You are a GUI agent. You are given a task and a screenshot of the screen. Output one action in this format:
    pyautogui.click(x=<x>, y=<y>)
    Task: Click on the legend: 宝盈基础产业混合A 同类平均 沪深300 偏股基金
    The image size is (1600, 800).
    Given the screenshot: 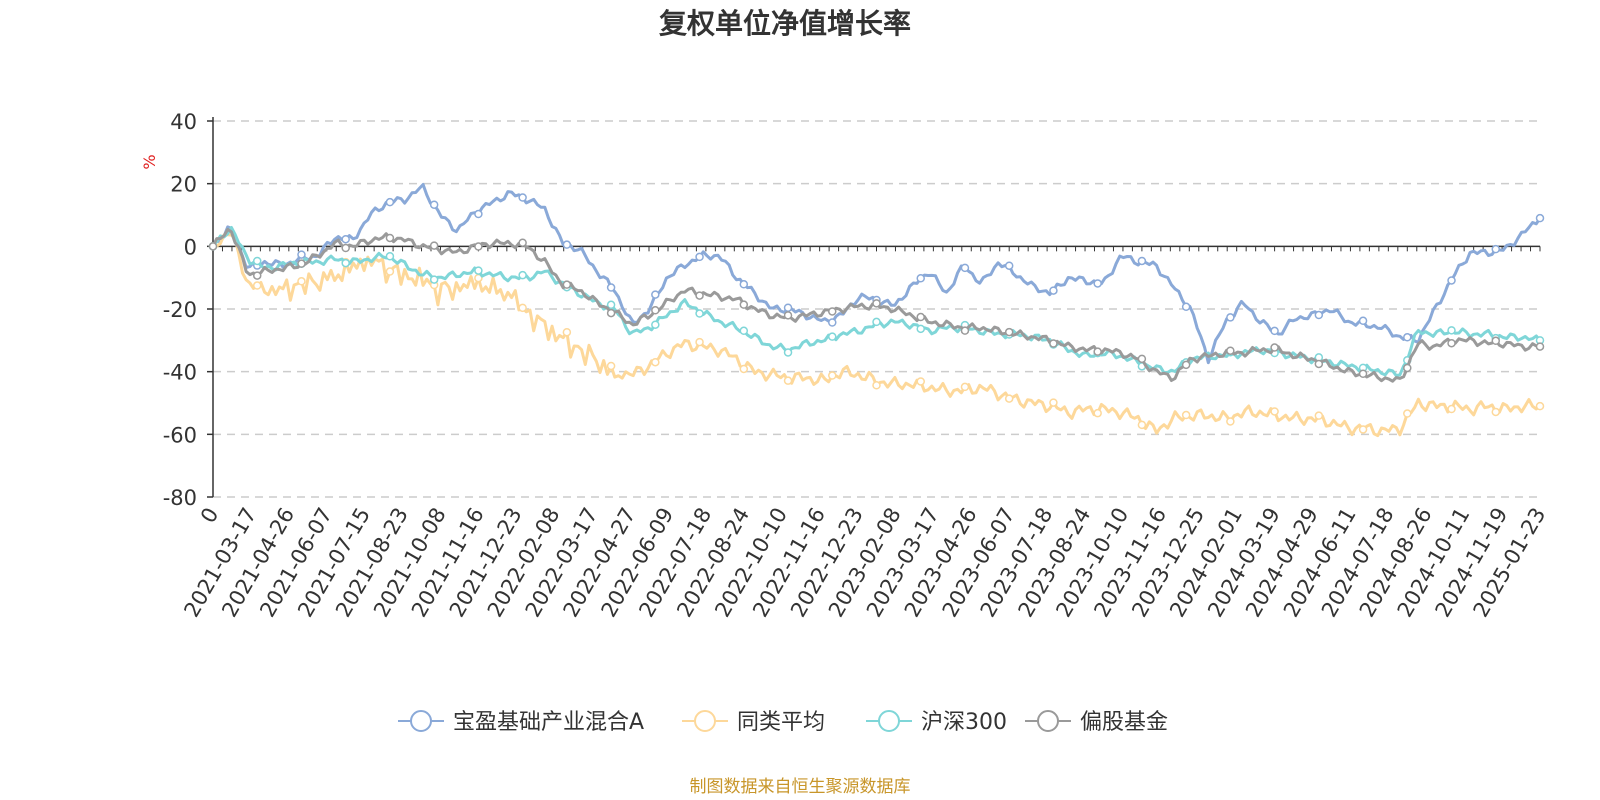 What is the action you would take?
    pyautogui.click(x=783, y=722)
    